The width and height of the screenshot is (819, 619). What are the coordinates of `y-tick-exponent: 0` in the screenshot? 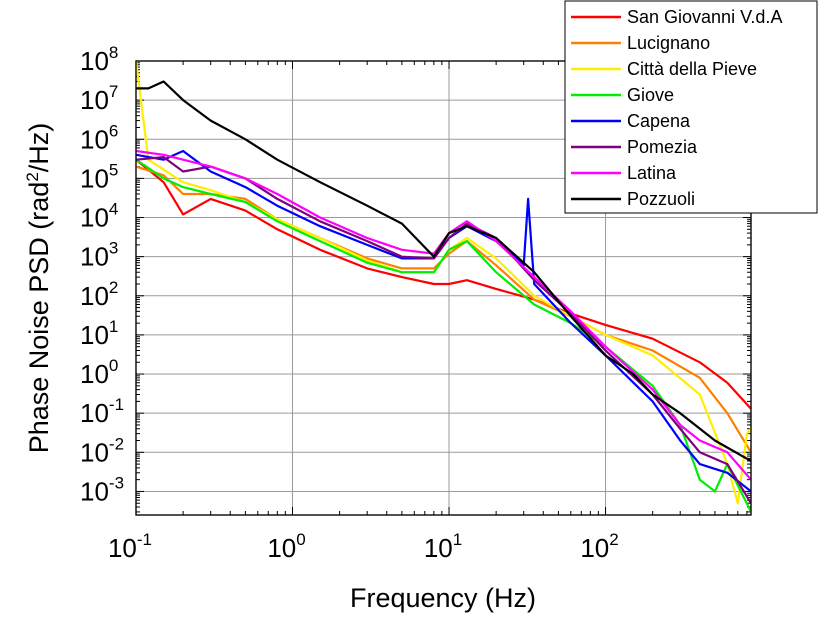 It's located at (113, 365).